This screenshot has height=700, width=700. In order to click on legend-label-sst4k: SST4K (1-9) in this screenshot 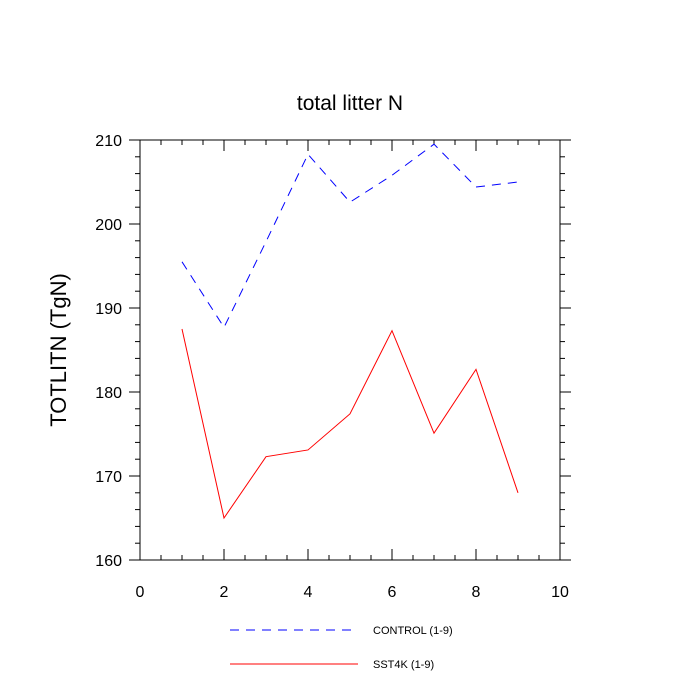, I will do `click(403, 665)`.